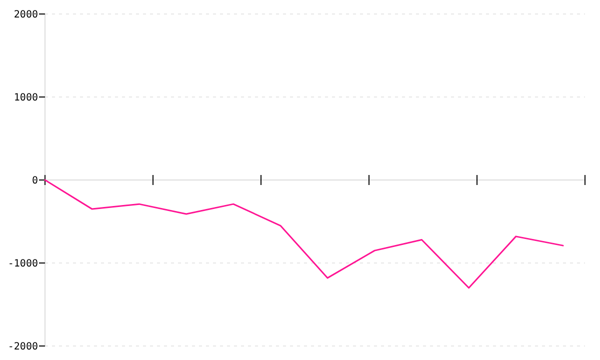 Image resolution: width=600 pixels, height=360 pixels. What do you see at coordinates (23, 347) in the screenshot?
I see `y-tick-label: -2000` at bounding box center [23, 347].